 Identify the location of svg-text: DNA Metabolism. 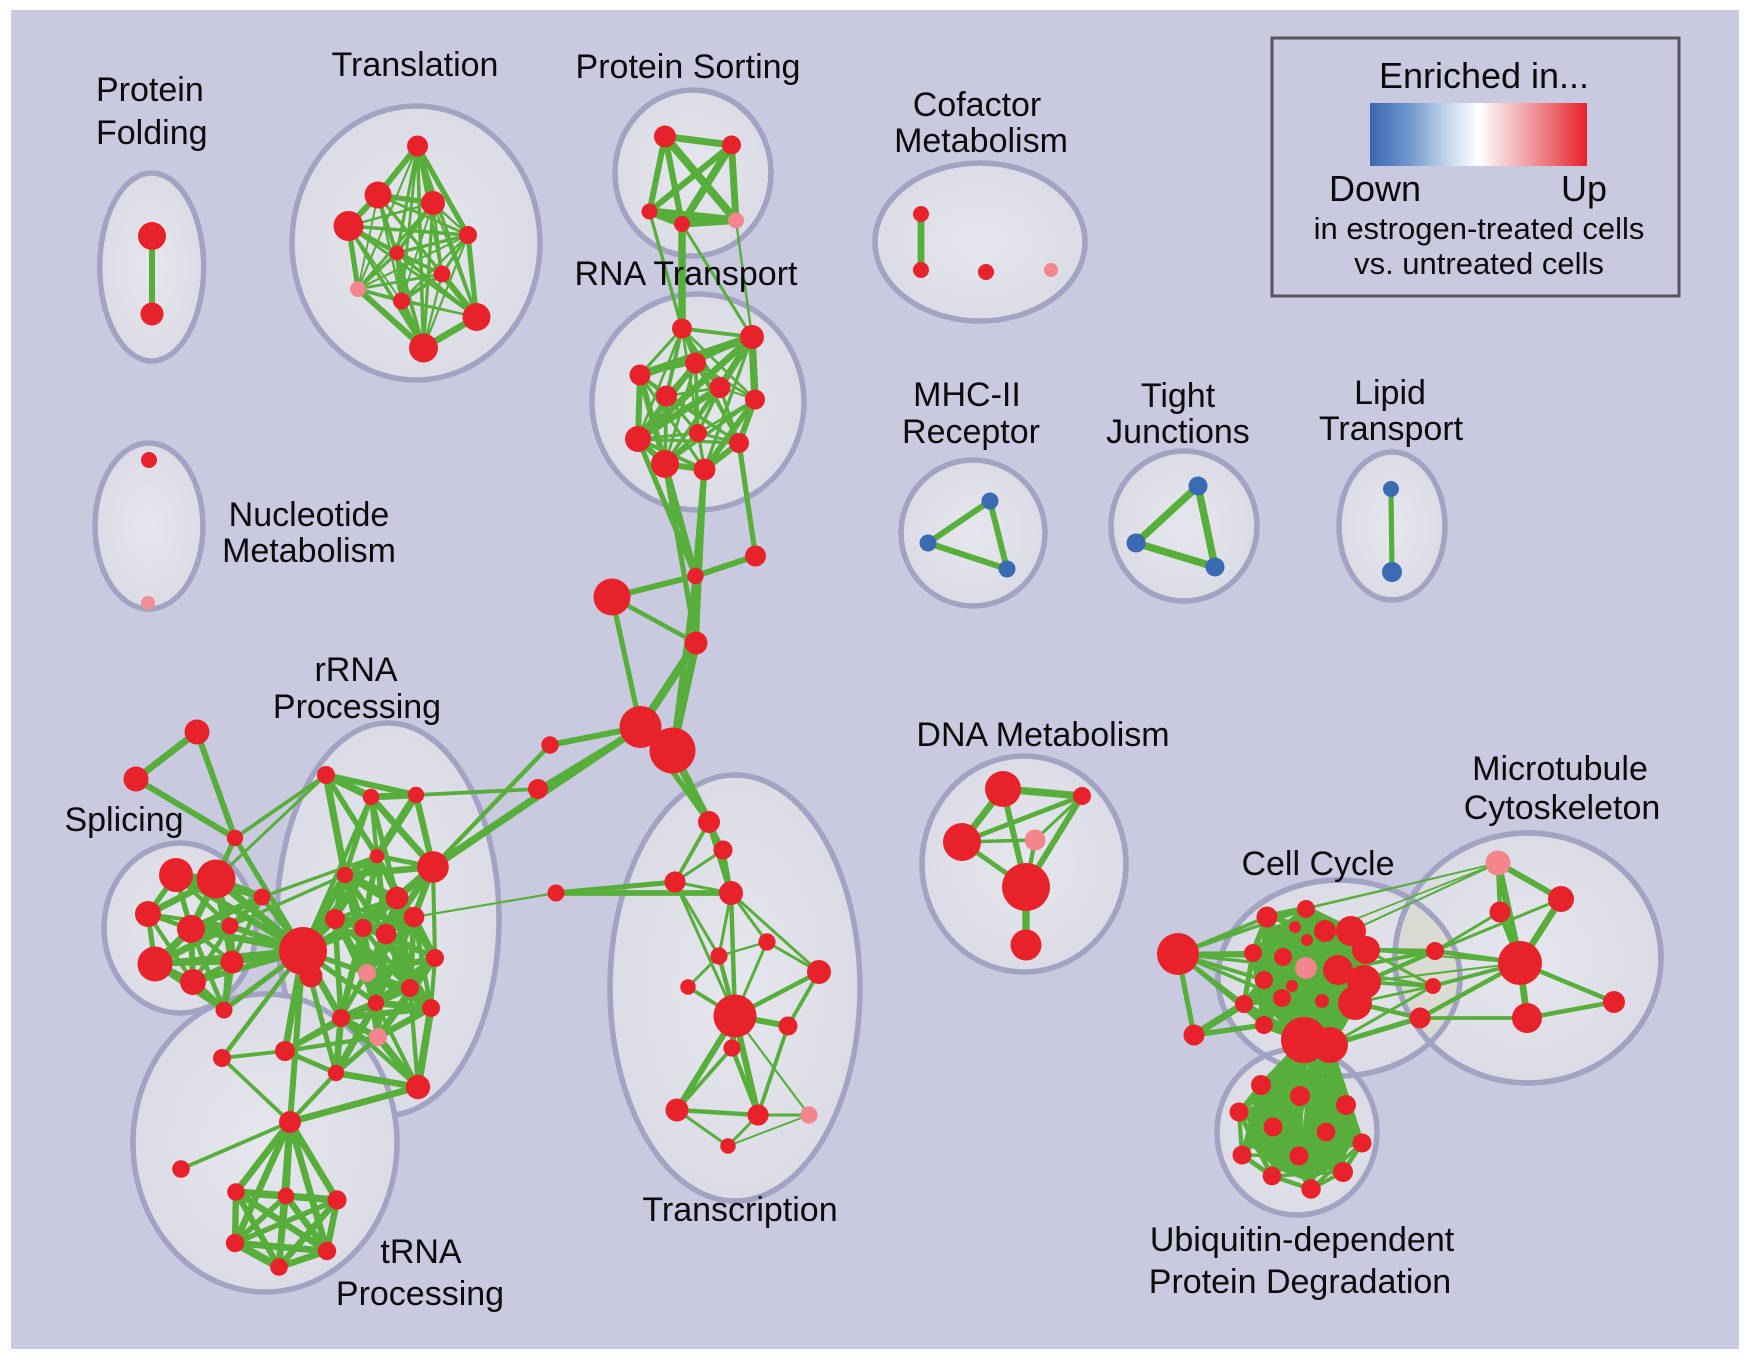
(1042, 735).